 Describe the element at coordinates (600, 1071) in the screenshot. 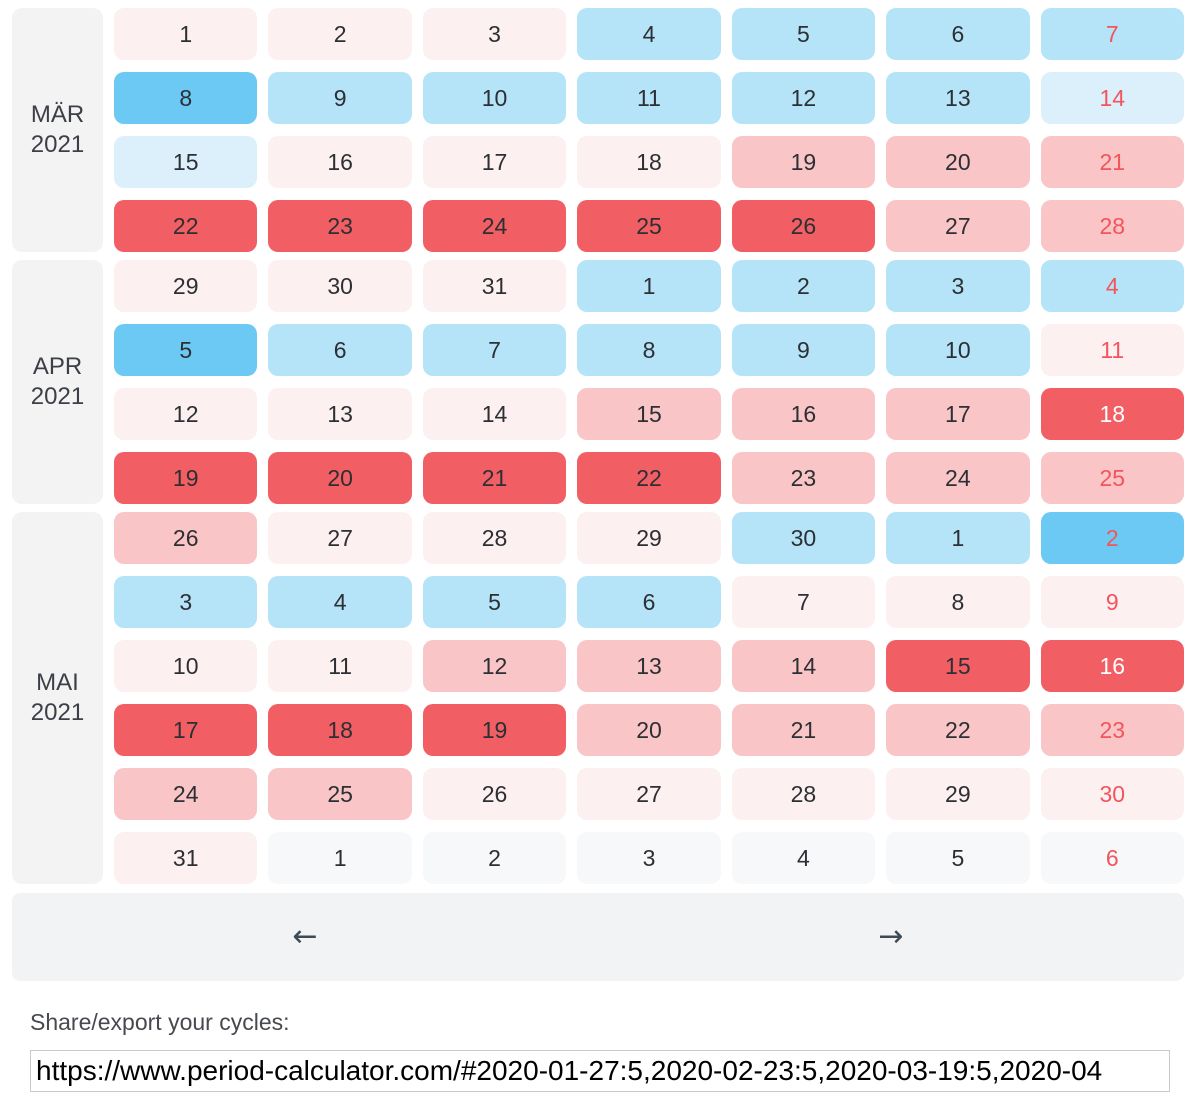

I see `share-url-input` at that location.